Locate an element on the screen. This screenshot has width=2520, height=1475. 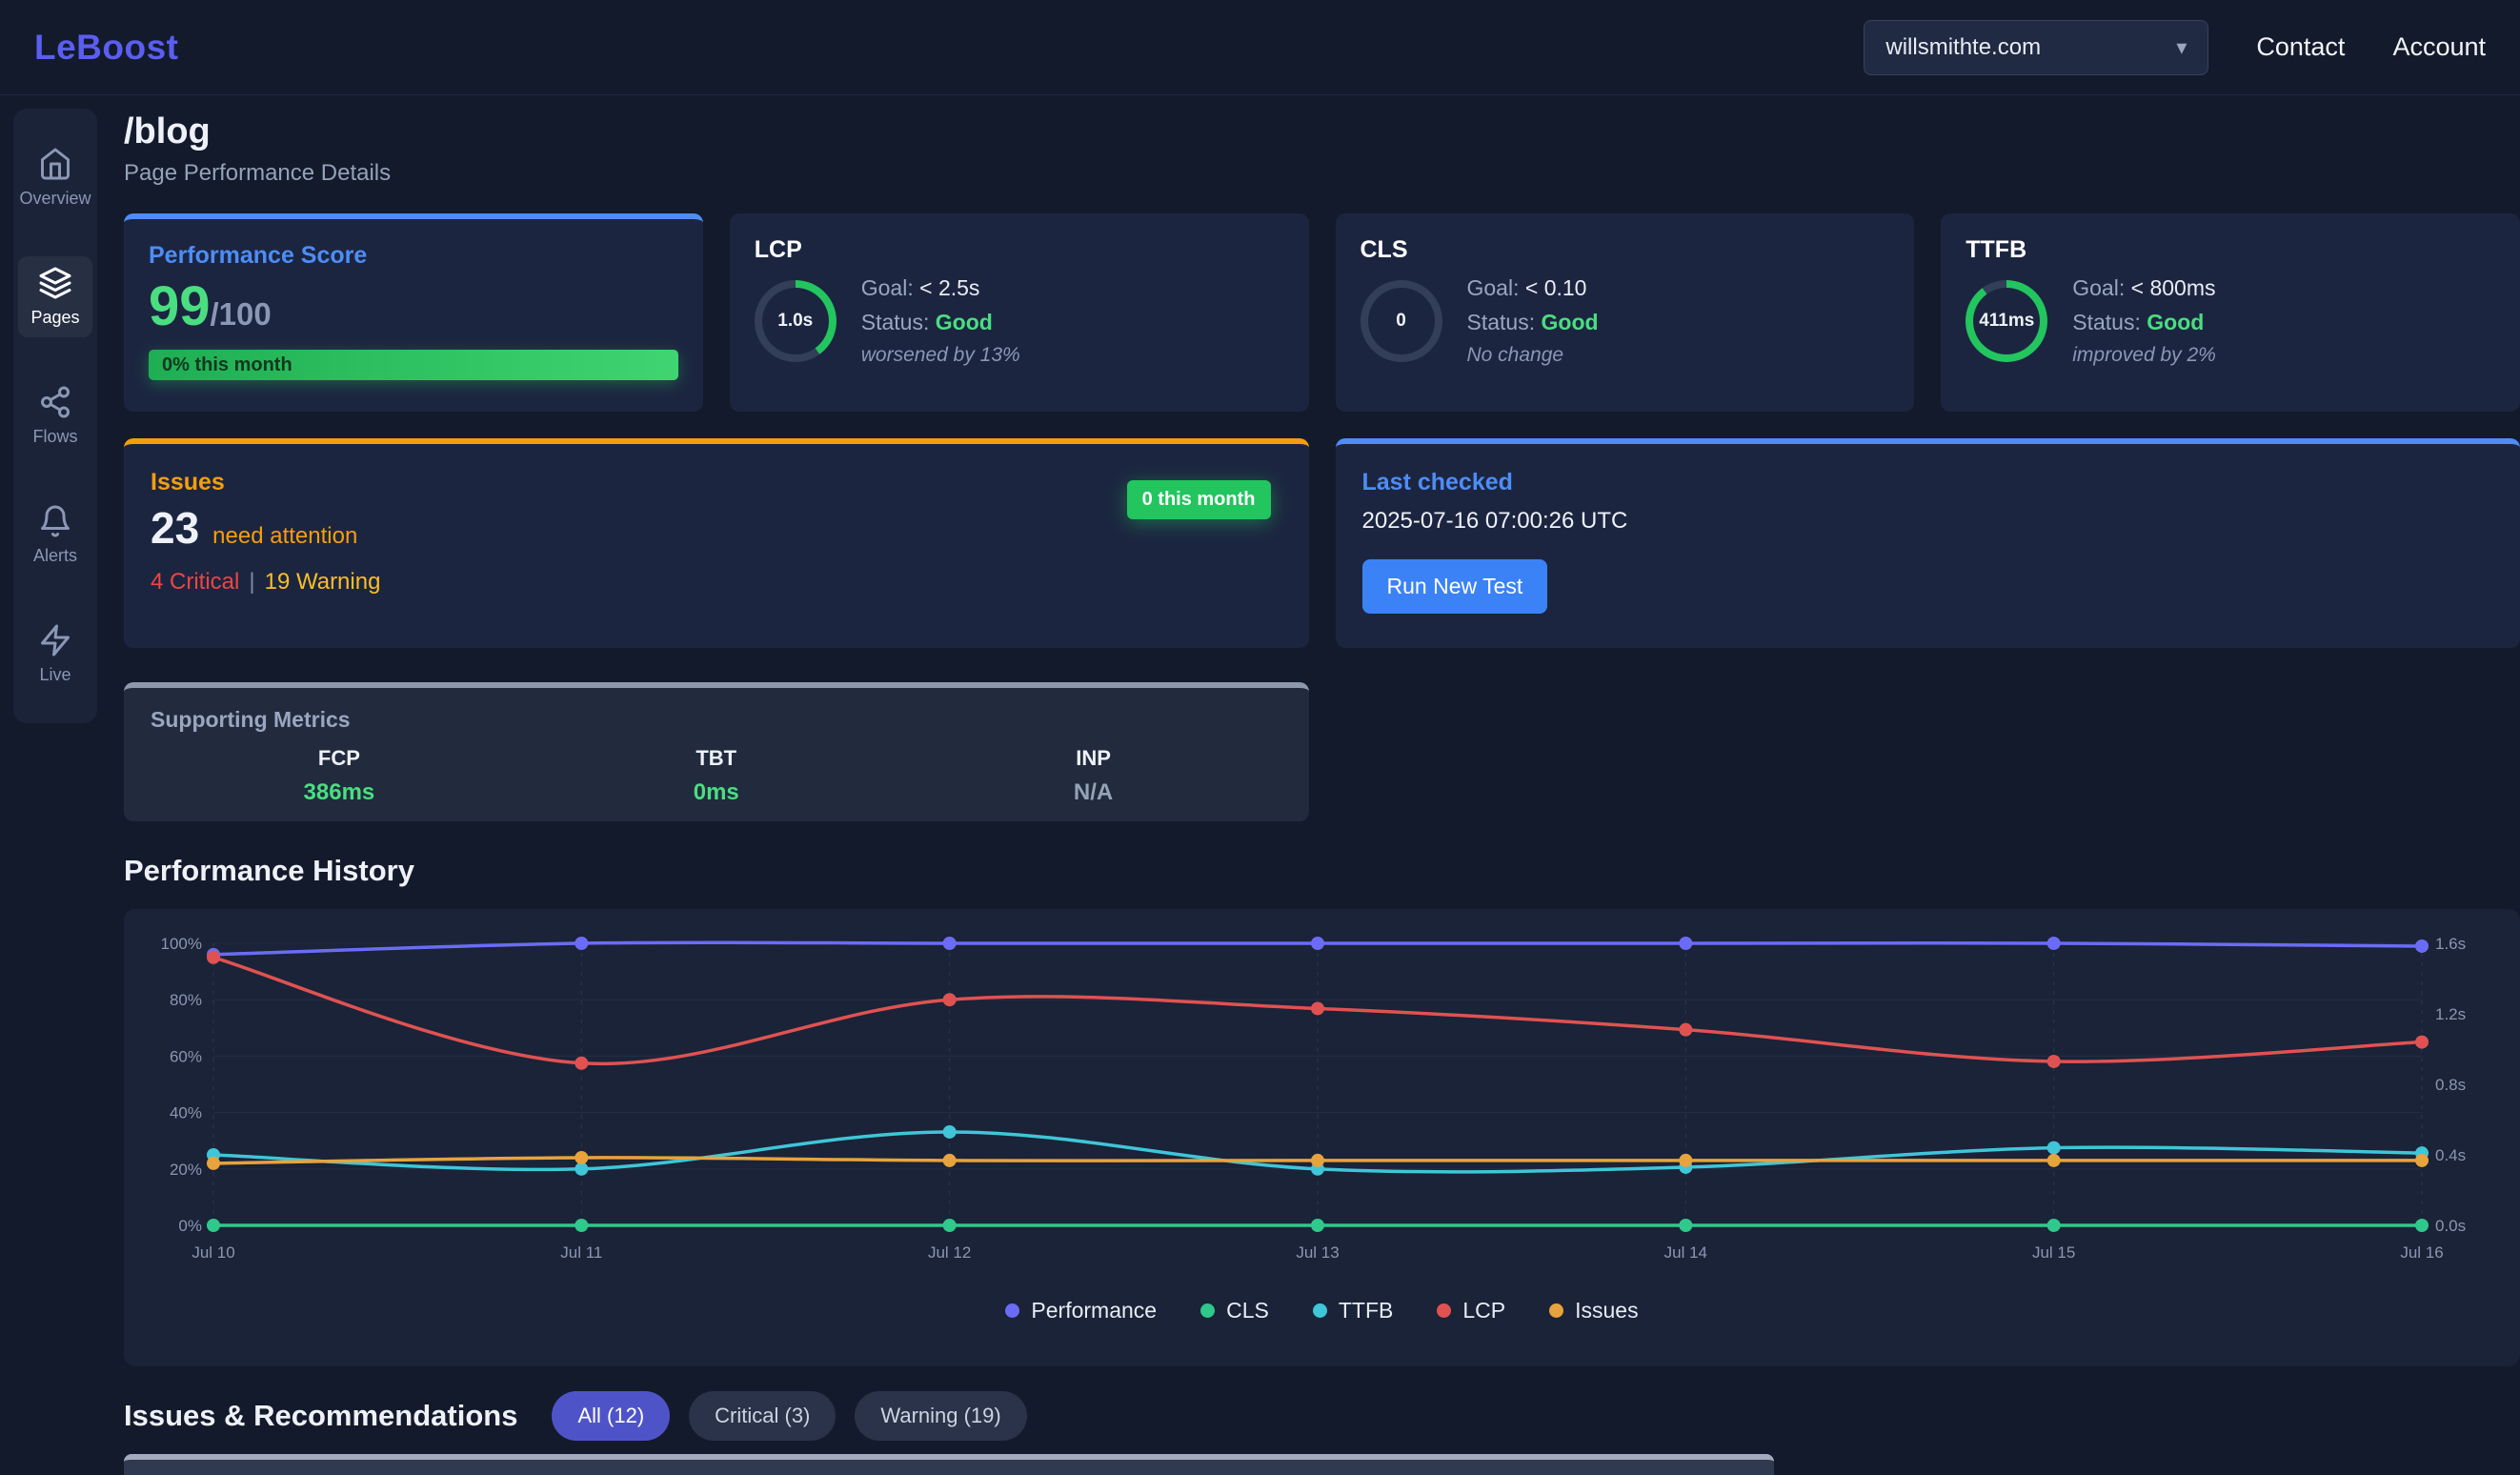
issues-breakdown: 4 Critical|19 Warning is located at coordinates (716, 582).